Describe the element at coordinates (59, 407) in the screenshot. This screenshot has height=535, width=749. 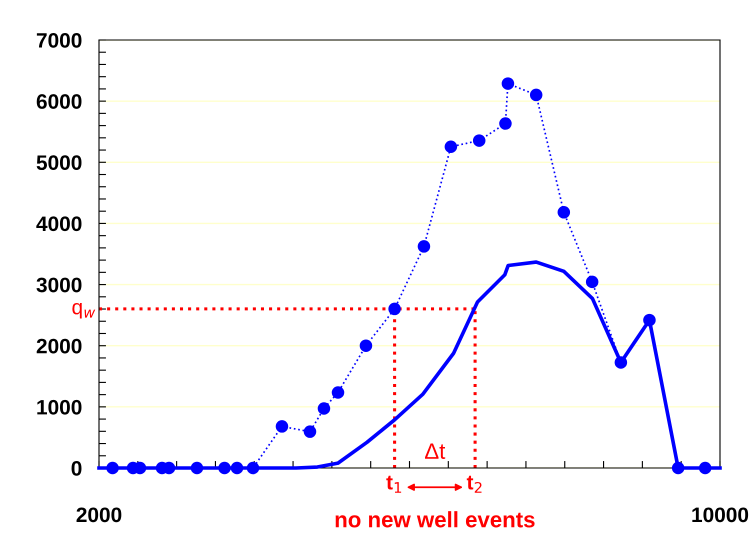
I see `y-tick-label: 1000` at that location.